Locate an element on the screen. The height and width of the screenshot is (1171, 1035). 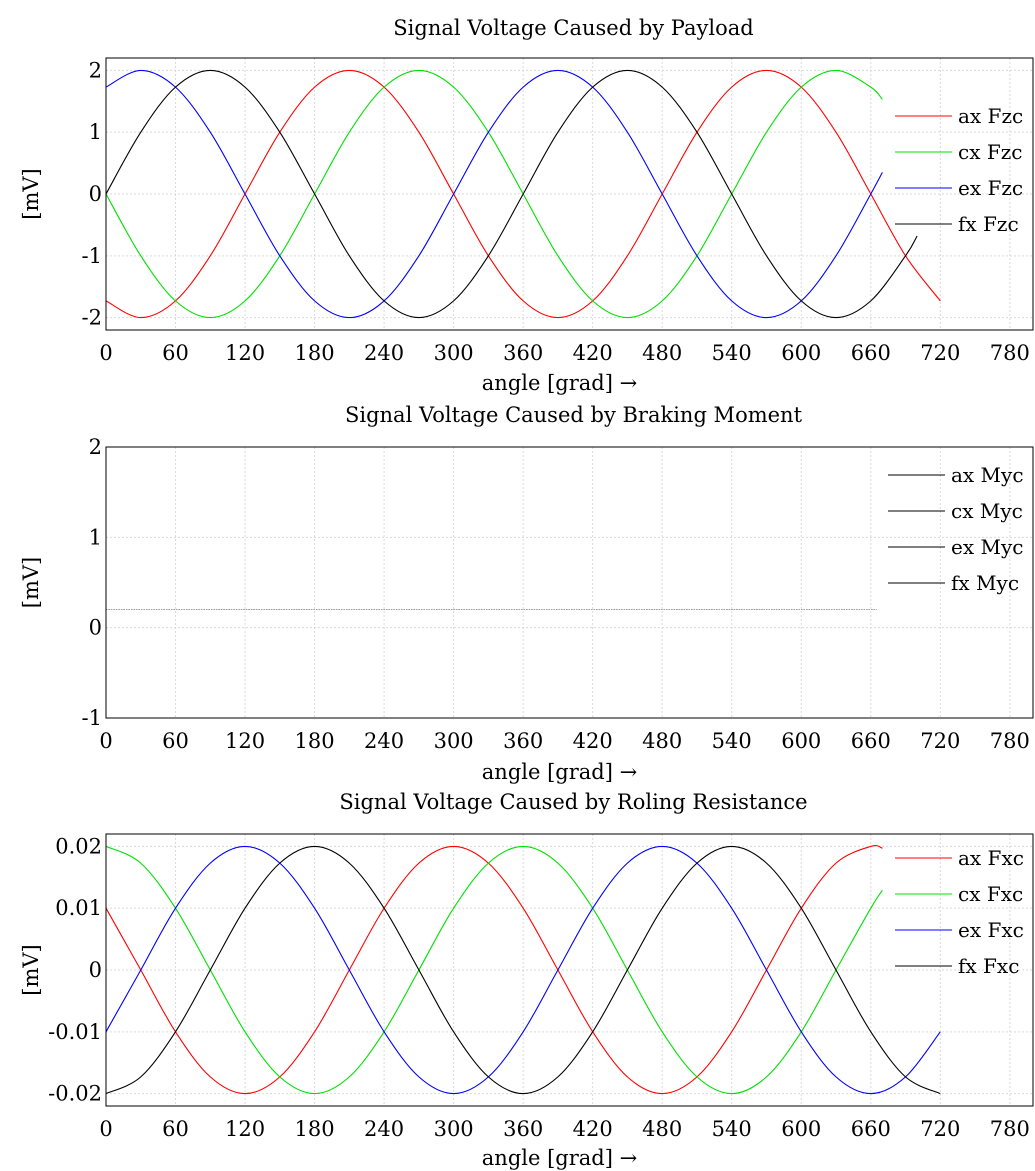
legend-entry-label: fx Fzc is located at coordinates (988, 224).